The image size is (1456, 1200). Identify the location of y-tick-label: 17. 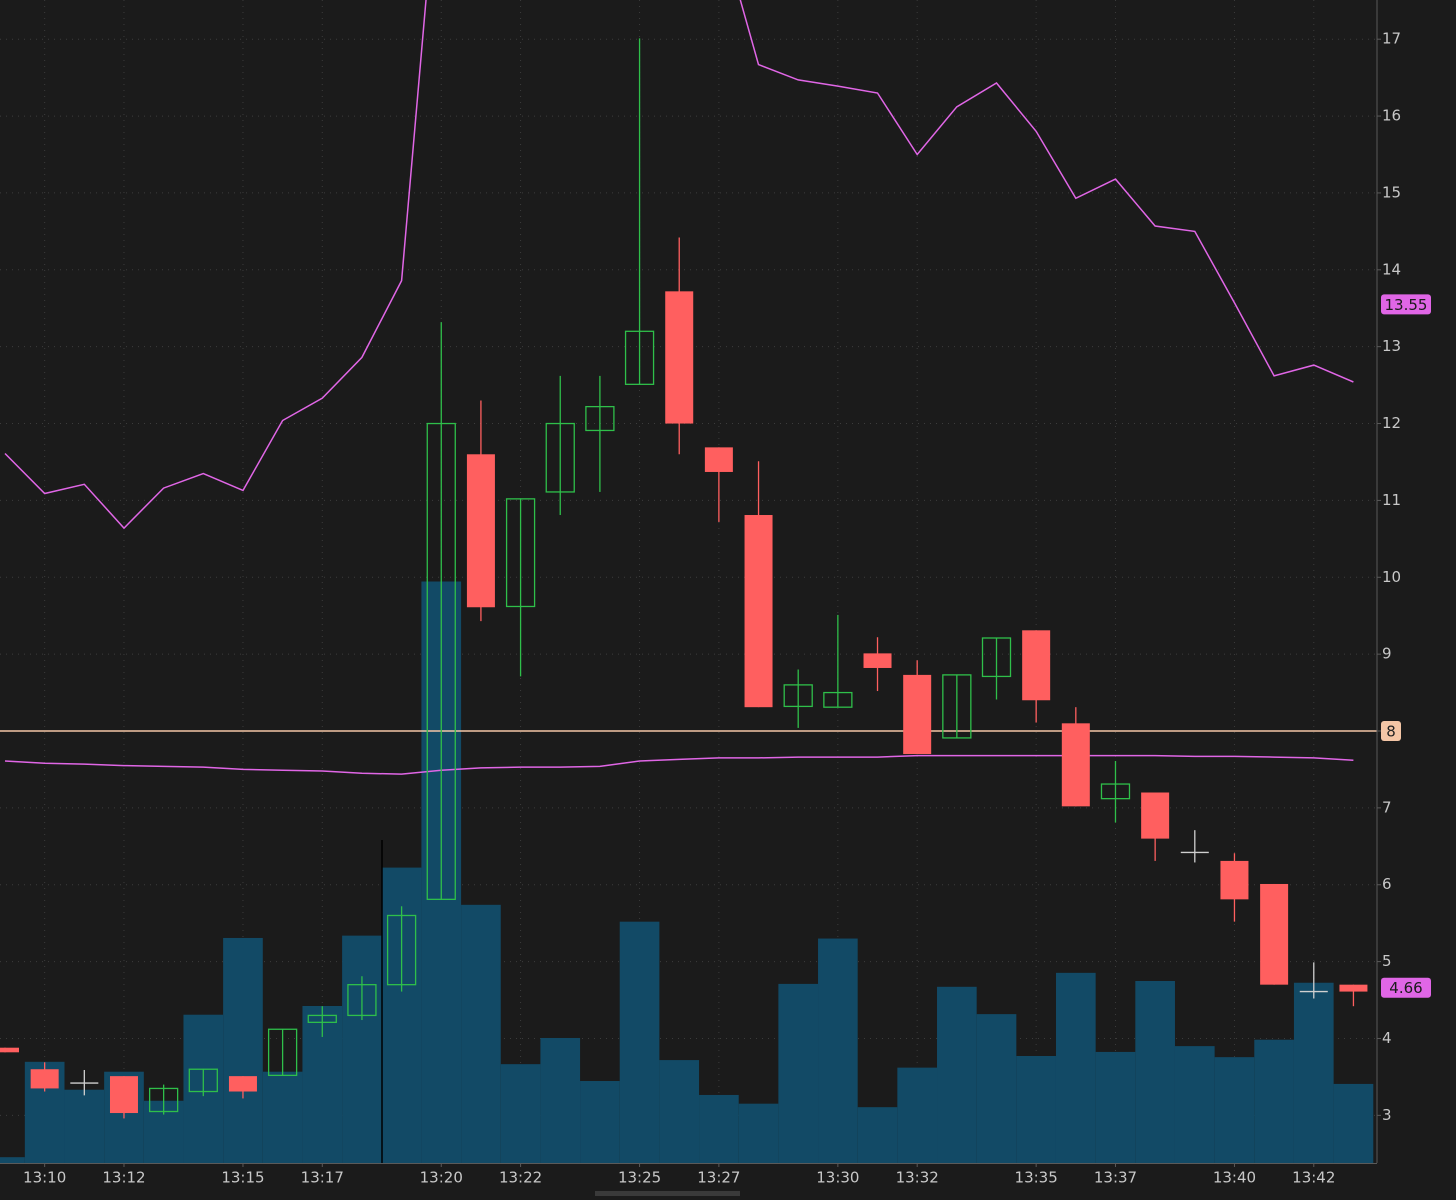
(1391, 39).